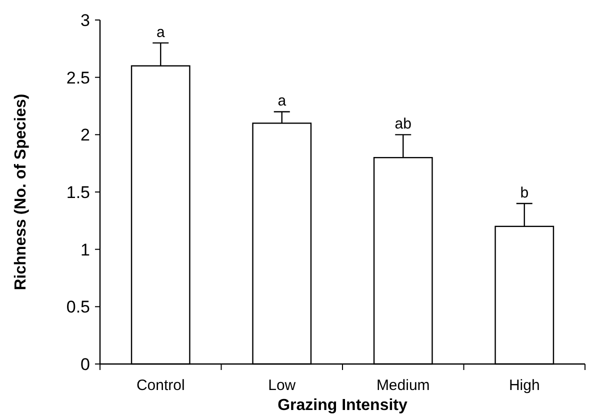 This screenshot has width=600, height=416. What do you see at coordinates (85, 364) in the screenshot?
I see `y-tick-label: 0` at bounding box center [85, 364].